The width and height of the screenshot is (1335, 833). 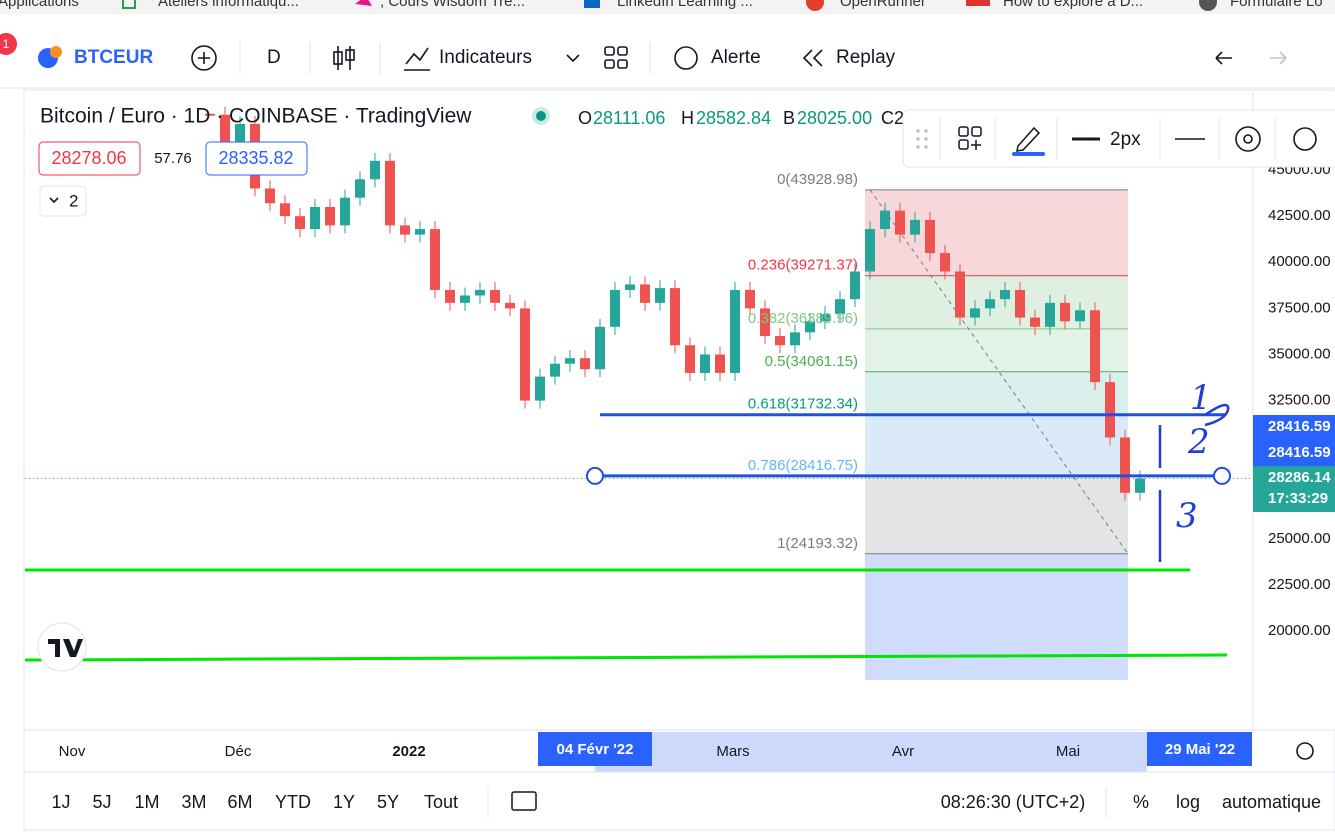 I want to click on range-button: 5J, so click(x=101, y=802).